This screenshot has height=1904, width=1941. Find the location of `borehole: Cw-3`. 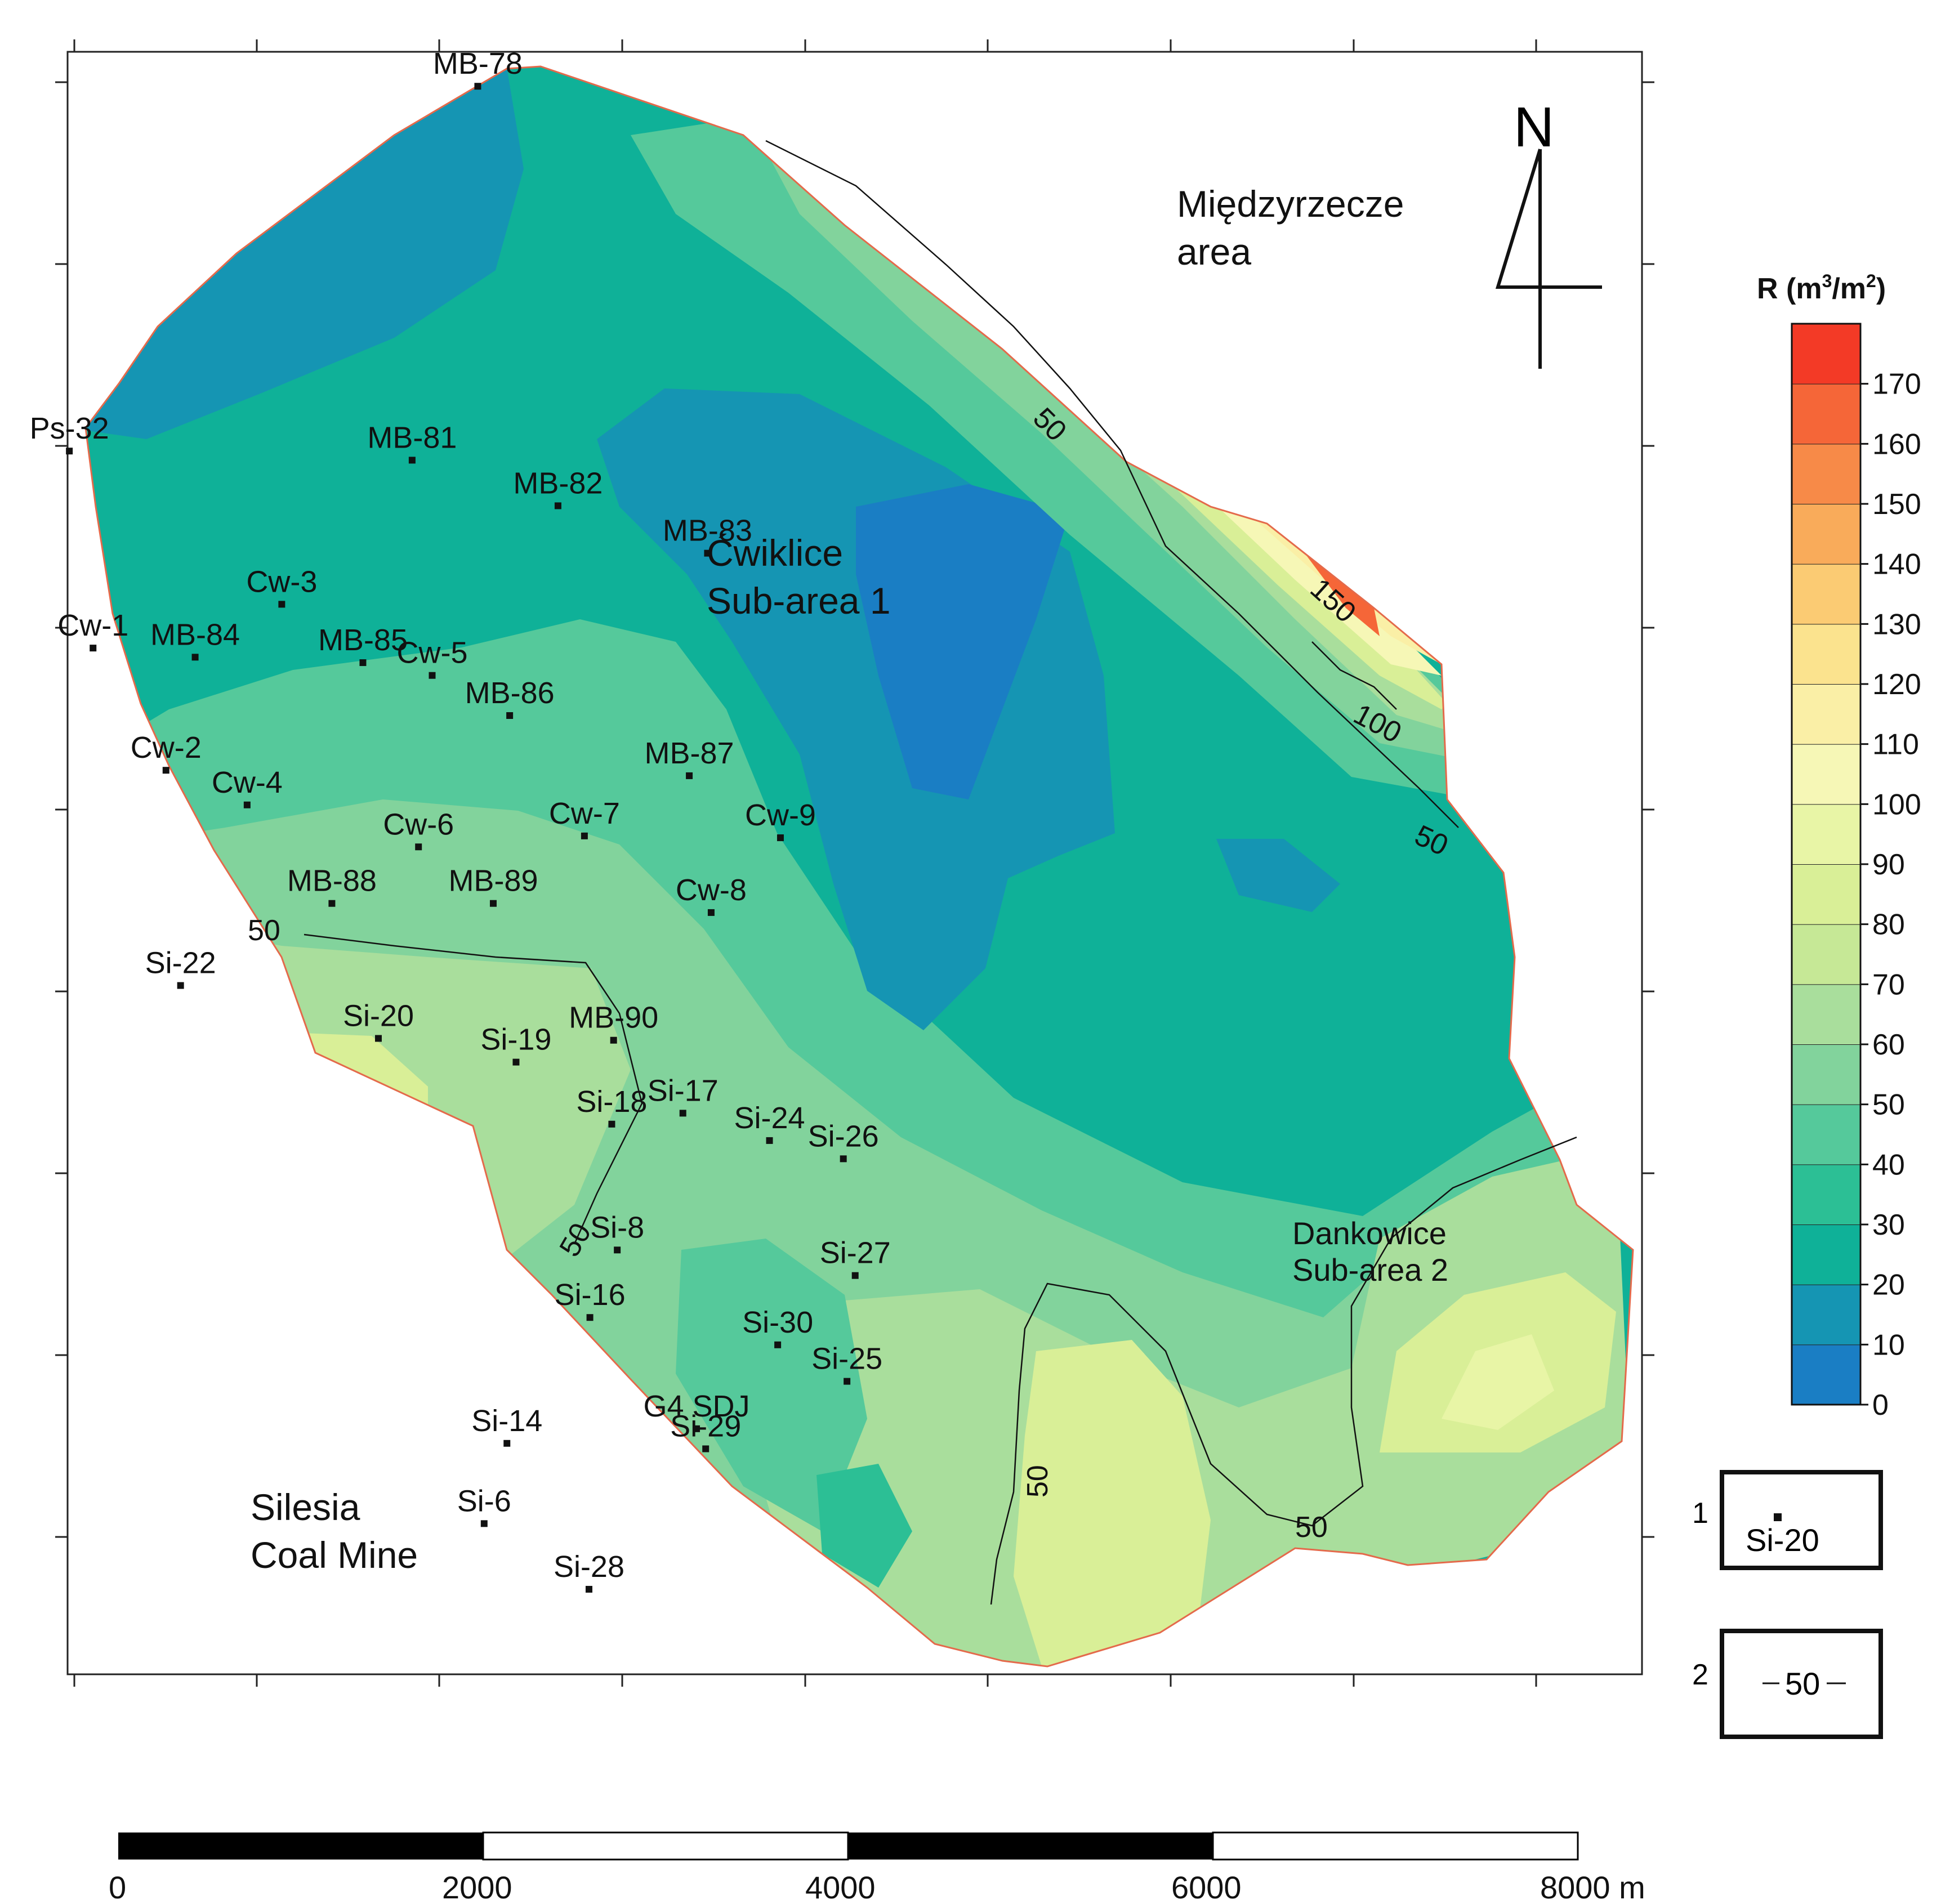

borehole: Cw-3 is located at coordinates (281, 586).